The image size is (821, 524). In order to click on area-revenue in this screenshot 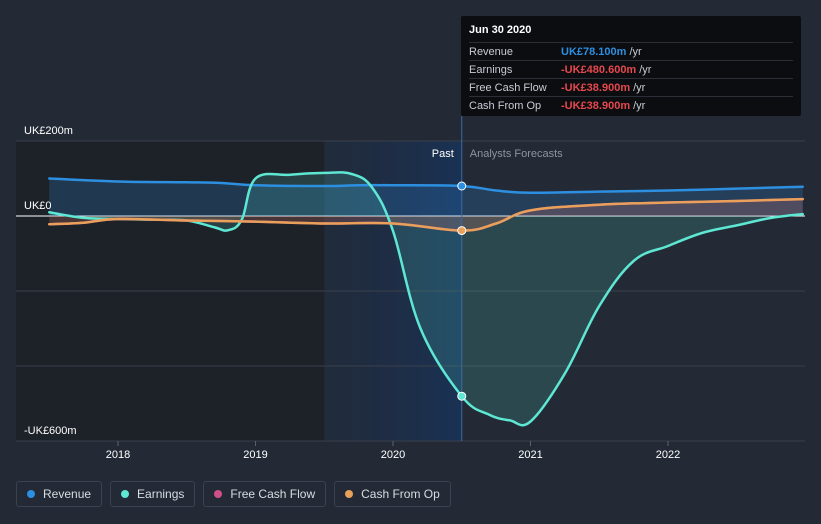, I will do `click(426, 197)`.